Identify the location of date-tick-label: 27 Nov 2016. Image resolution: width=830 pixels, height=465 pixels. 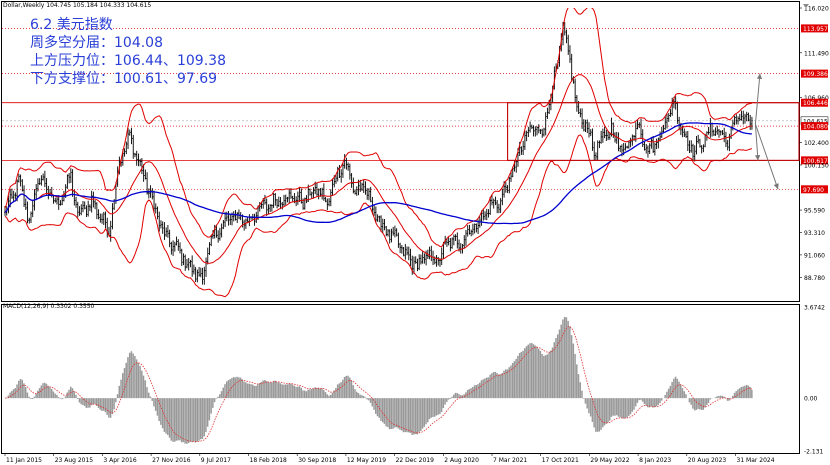
(171, 460).